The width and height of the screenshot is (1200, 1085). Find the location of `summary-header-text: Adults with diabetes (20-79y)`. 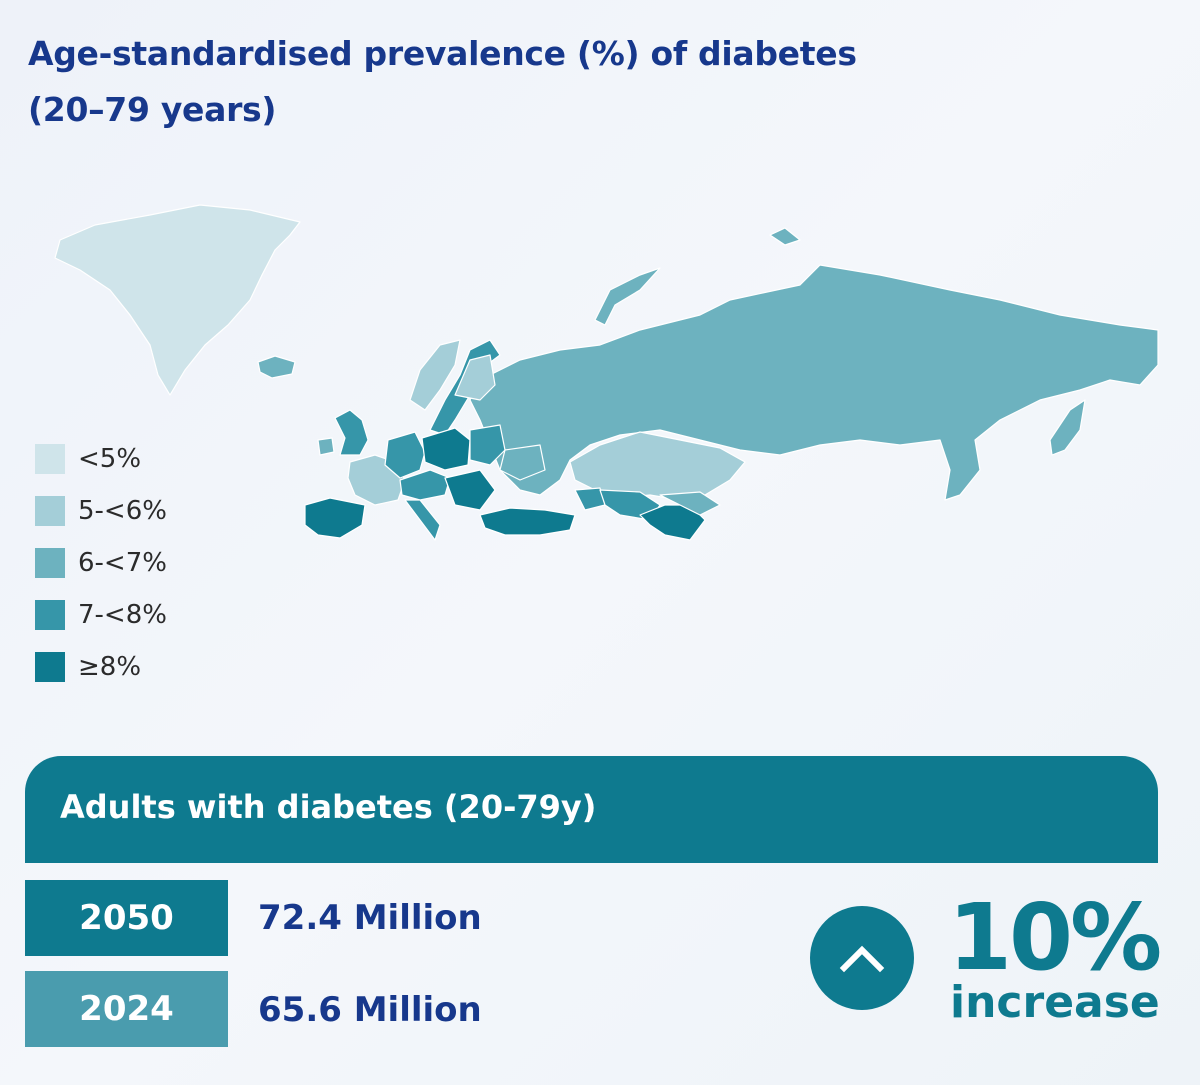

summary-header-text: Adults with diabetes (20-79y) is located at coordinates (328, 807).